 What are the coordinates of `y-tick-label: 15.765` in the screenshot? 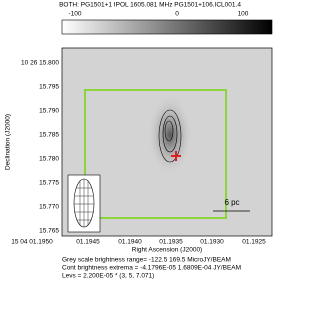 It's located at (49, 231).